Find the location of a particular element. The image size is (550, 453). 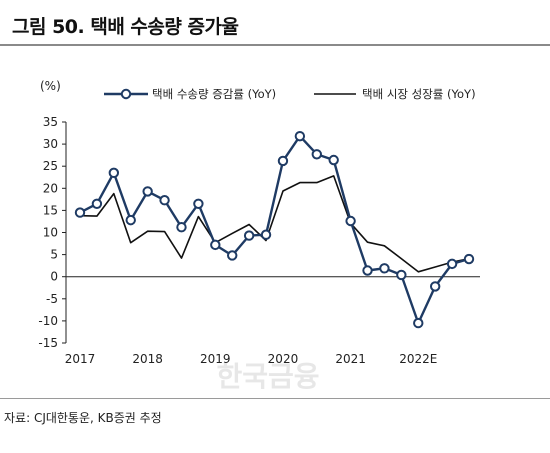

y-tick-label: -5 is located at coordinates (52, 299).